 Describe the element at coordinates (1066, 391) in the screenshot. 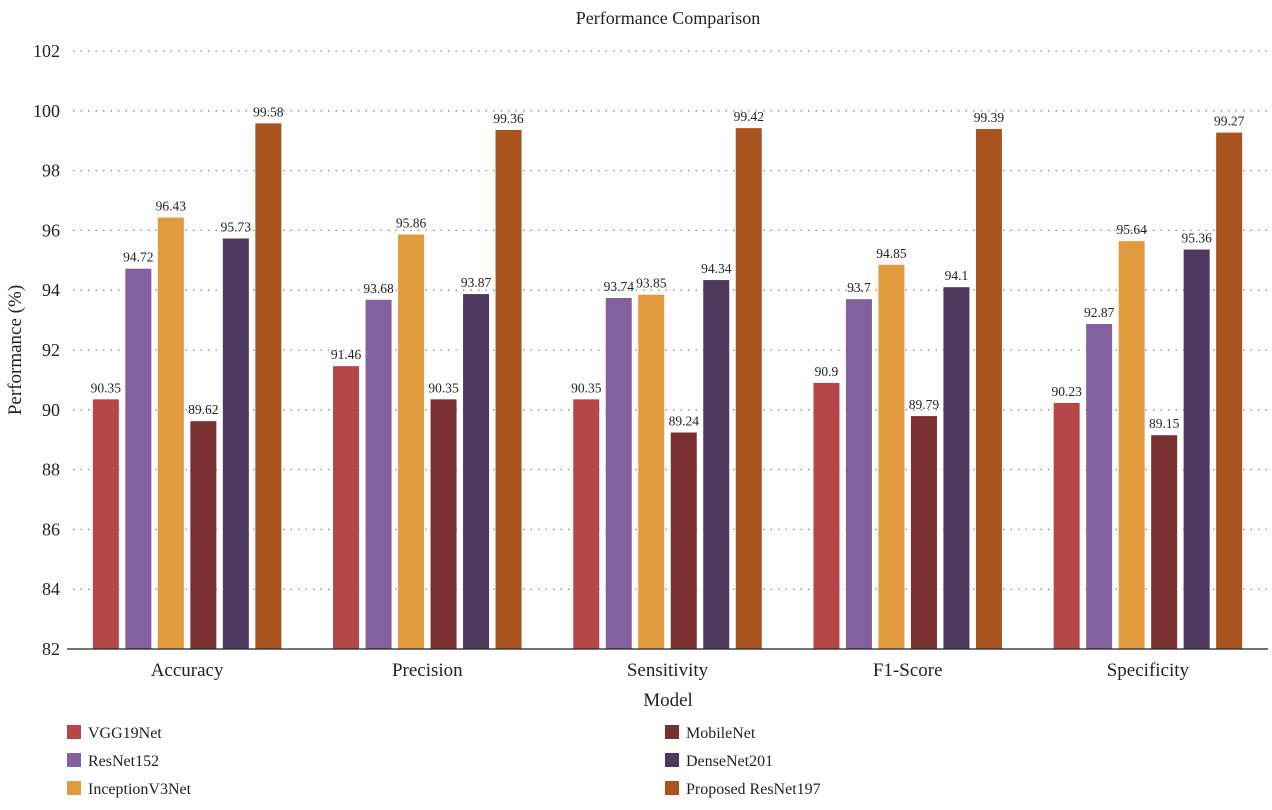

I see `data-label: 90.23` at that location.